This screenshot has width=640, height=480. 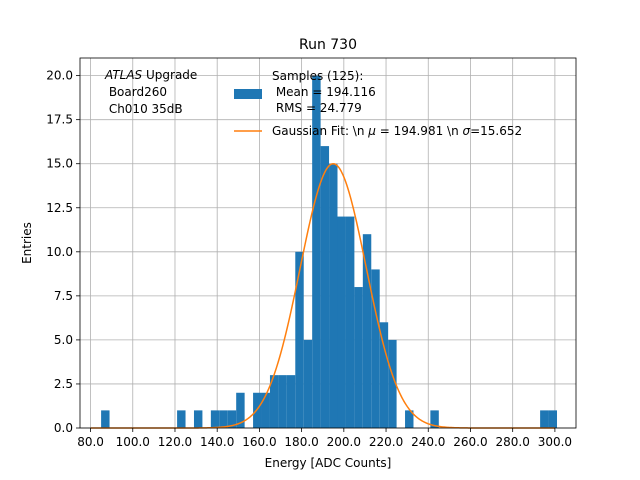 I want to click on x-tick-label-7: 220.0, so click(x=386, y=442).